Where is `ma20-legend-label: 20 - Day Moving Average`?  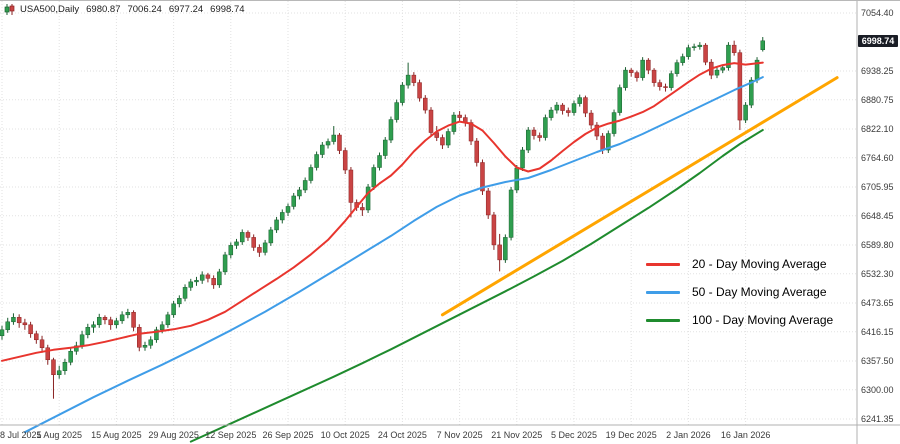
ma20-legend-label: 20 - Day Moving Average is located at coordinates (759, 264).